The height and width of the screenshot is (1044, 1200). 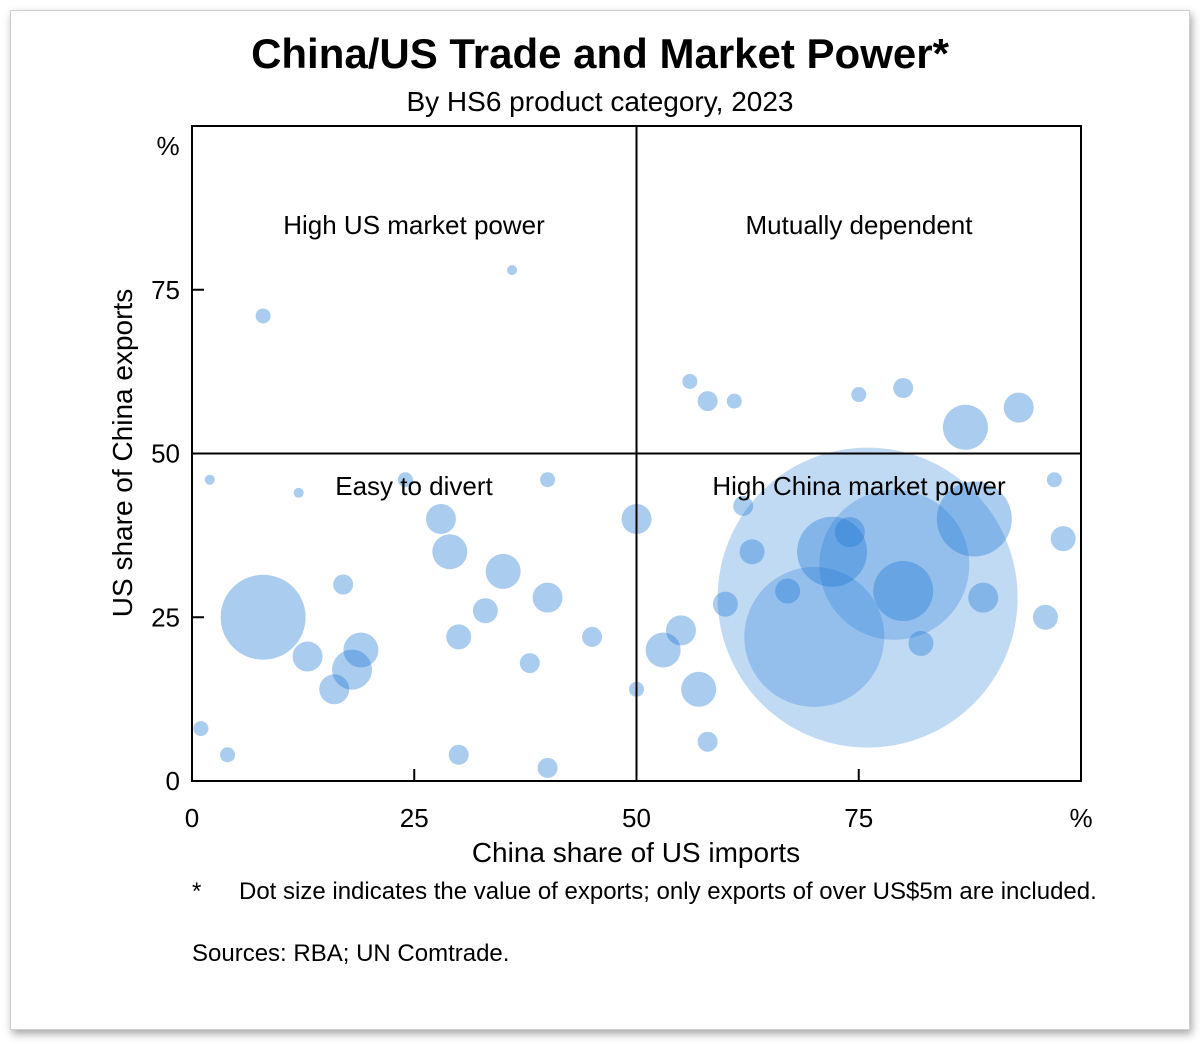 What do you see at coordinates (173, 781) in the screenshot?
I see `y-tick-label: 0` at bounding box center [173, 781].